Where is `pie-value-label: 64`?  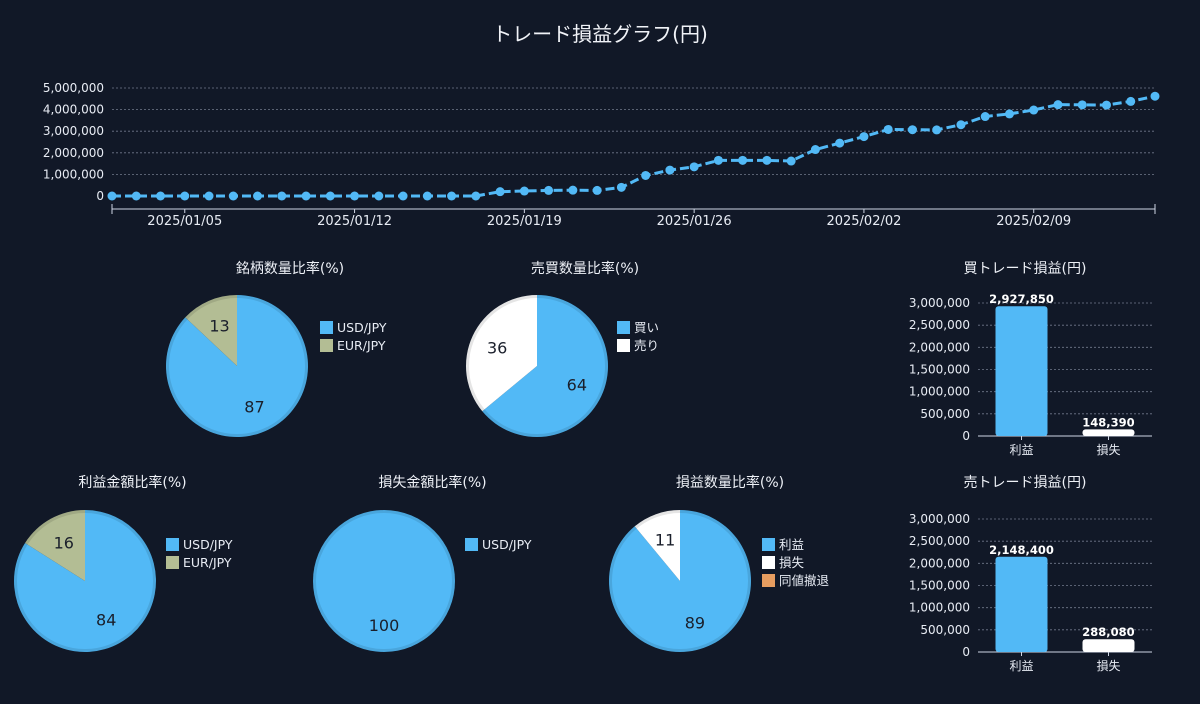
pie-value-label: 64 is located at coordinates (577, 385).